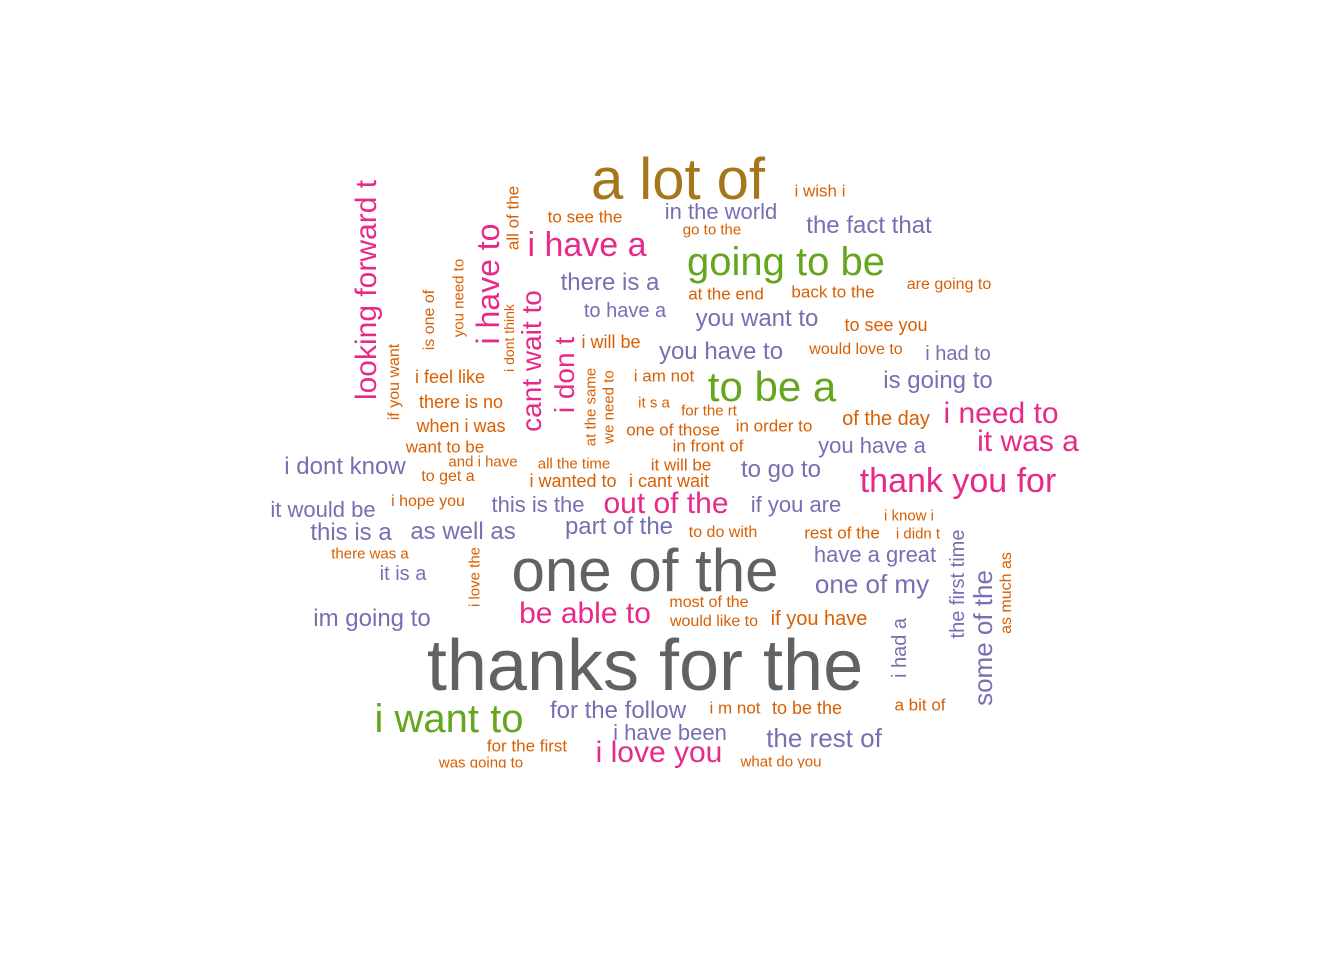  What do you see at coordinates (781, 761) in the screenshot?
I see `word-what-do-you: what do you` at bounding box center [781, 761].